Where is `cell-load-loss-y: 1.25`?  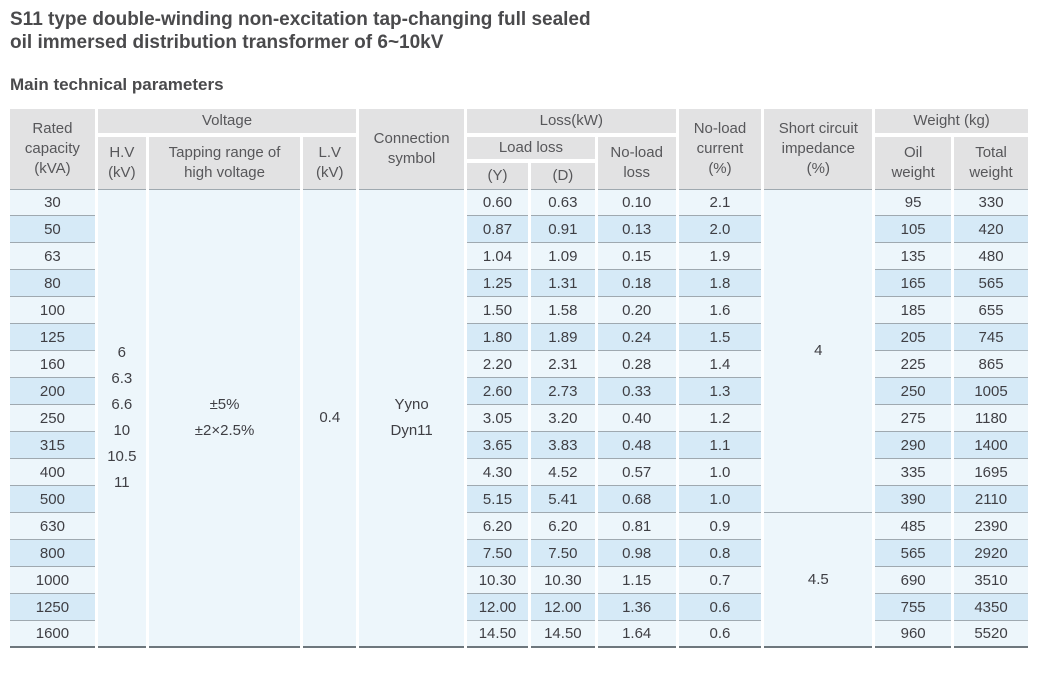
cell-load-loss-y: 1.25 is located at coordinates (497, 283).